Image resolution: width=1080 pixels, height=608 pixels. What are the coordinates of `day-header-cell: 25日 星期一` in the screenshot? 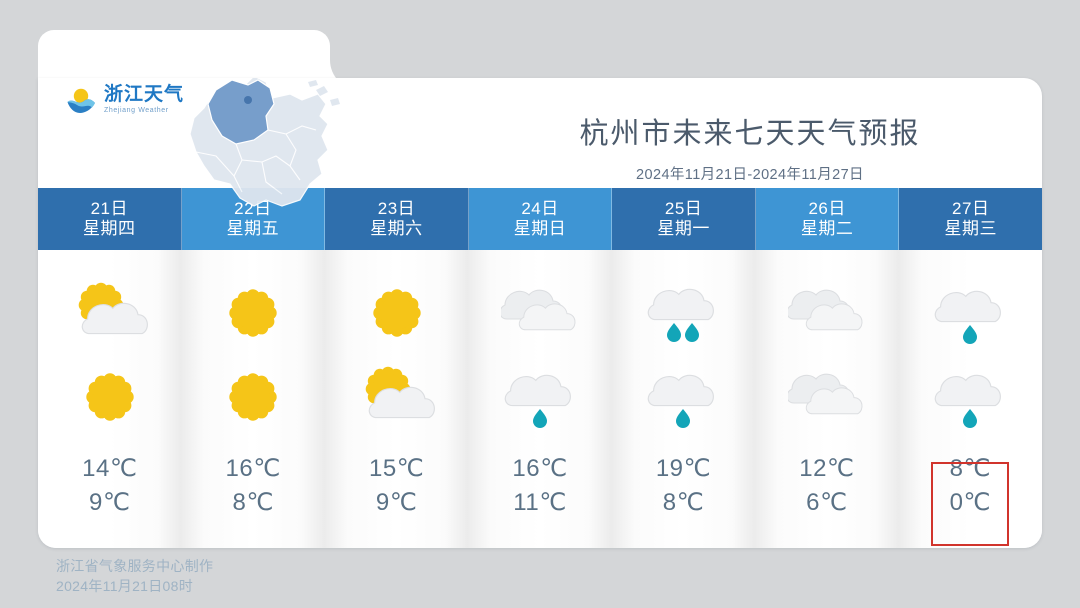 It's located at (684, 219).